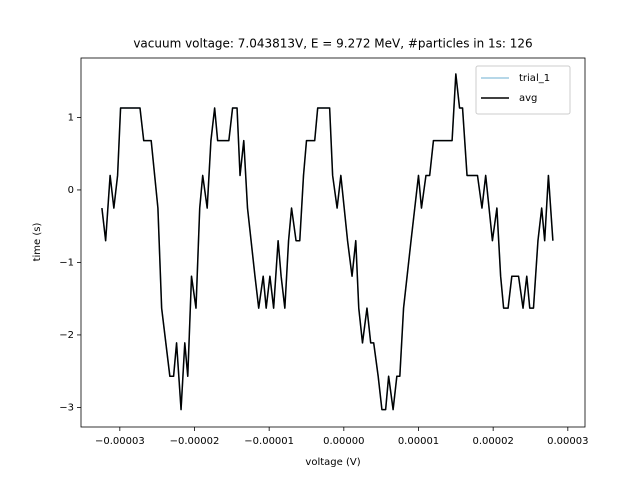 The height and width of the screenshot is (480, 640). Describe the element at coordinates (66, 335) in the screenshot. I see `y-tick-label: −2` at that location.